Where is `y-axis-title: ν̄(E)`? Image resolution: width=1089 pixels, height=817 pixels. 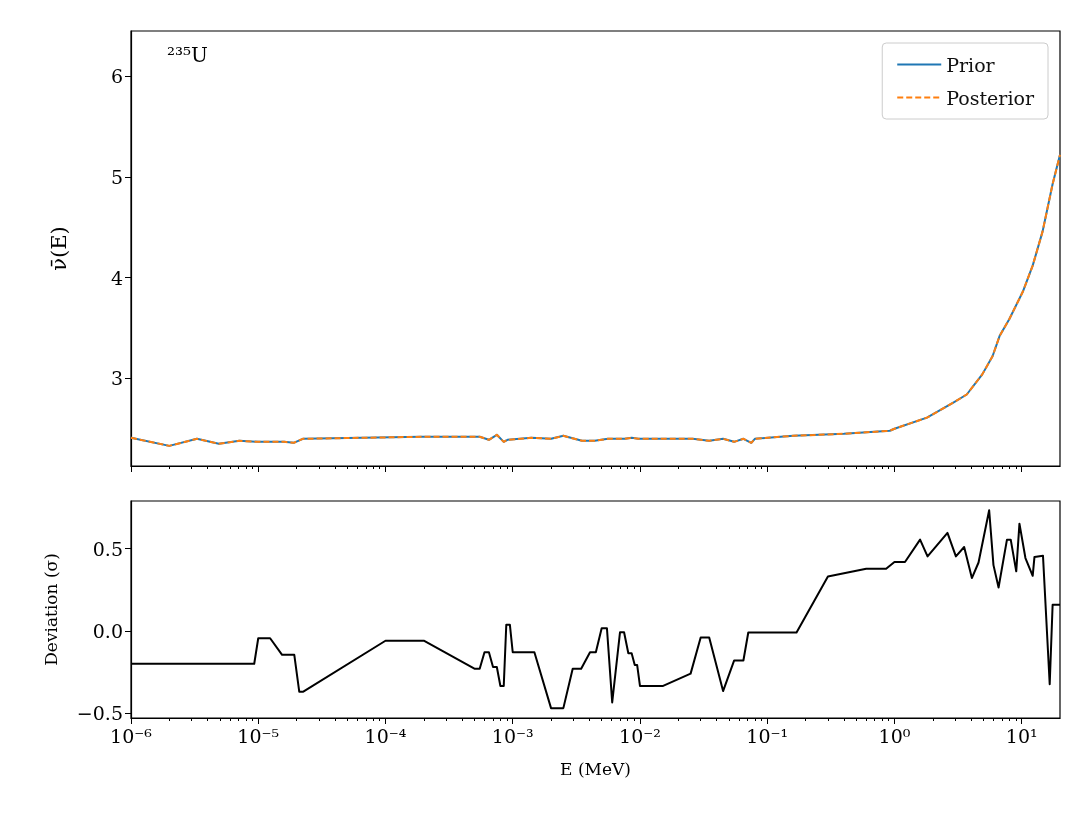
y-axis-title: ν̄(E) is located at coordinates (58, 248).